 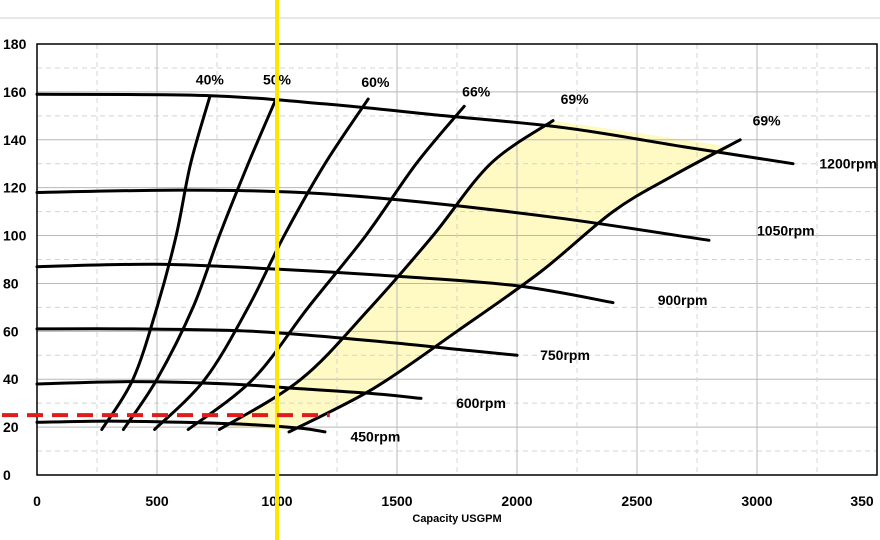 I want to click on y-tick-label: 120, so click(x=15, y=188).